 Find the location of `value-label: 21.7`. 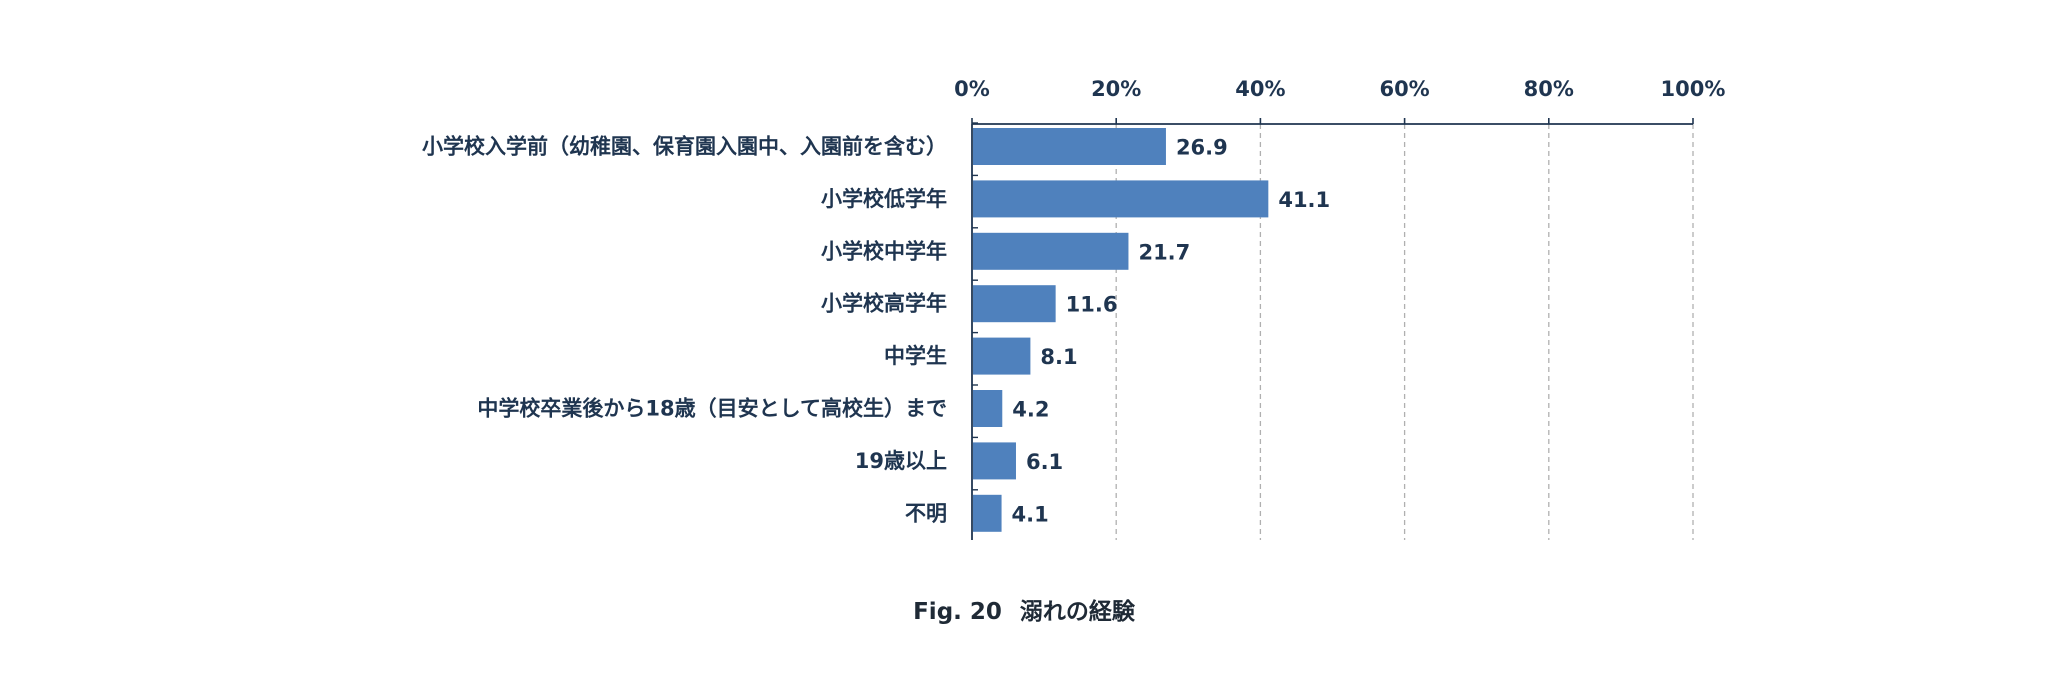

value-label: 21.7 is located at coordinates (1164, 252).